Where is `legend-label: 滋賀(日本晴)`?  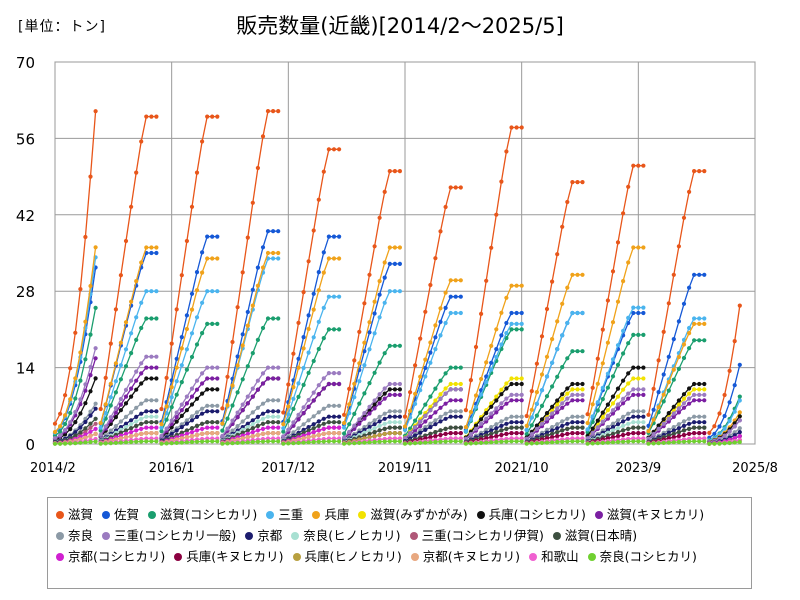 legend-label: 滋賀(日本晴) is located at coordinates (601, 535).